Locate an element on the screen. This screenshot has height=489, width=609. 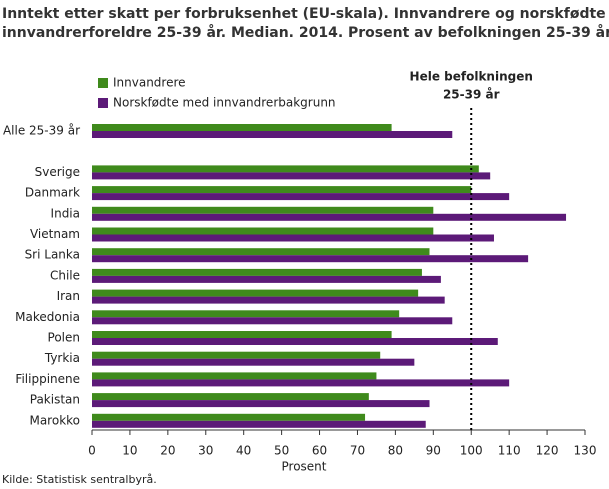
y-tick-label: Makedonia is located at coordinates (47, 317).